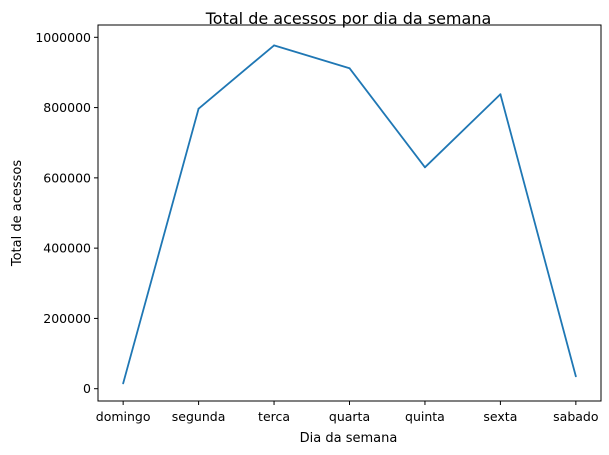 This screenshot has height=455, width=609. I want to click on data-point-sexta, so click(500, 94).